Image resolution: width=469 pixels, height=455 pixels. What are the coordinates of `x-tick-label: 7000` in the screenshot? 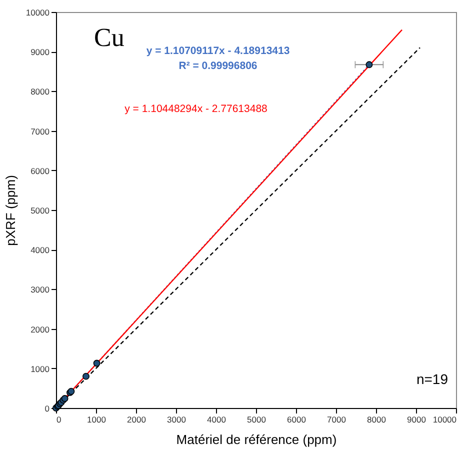 It's located at (336, 419).